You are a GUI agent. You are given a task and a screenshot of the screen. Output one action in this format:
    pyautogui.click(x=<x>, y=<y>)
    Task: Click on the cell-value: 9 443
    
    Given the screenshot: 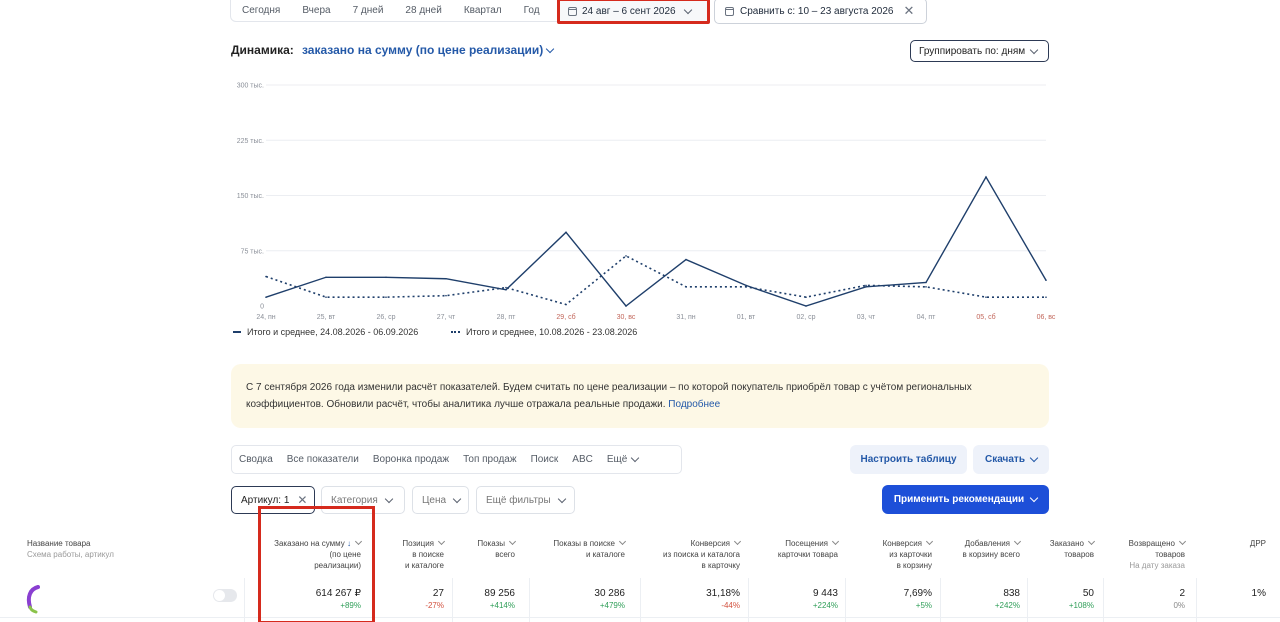 What is the action you would take?
    pyautogui.click(x=825, y=593)
    